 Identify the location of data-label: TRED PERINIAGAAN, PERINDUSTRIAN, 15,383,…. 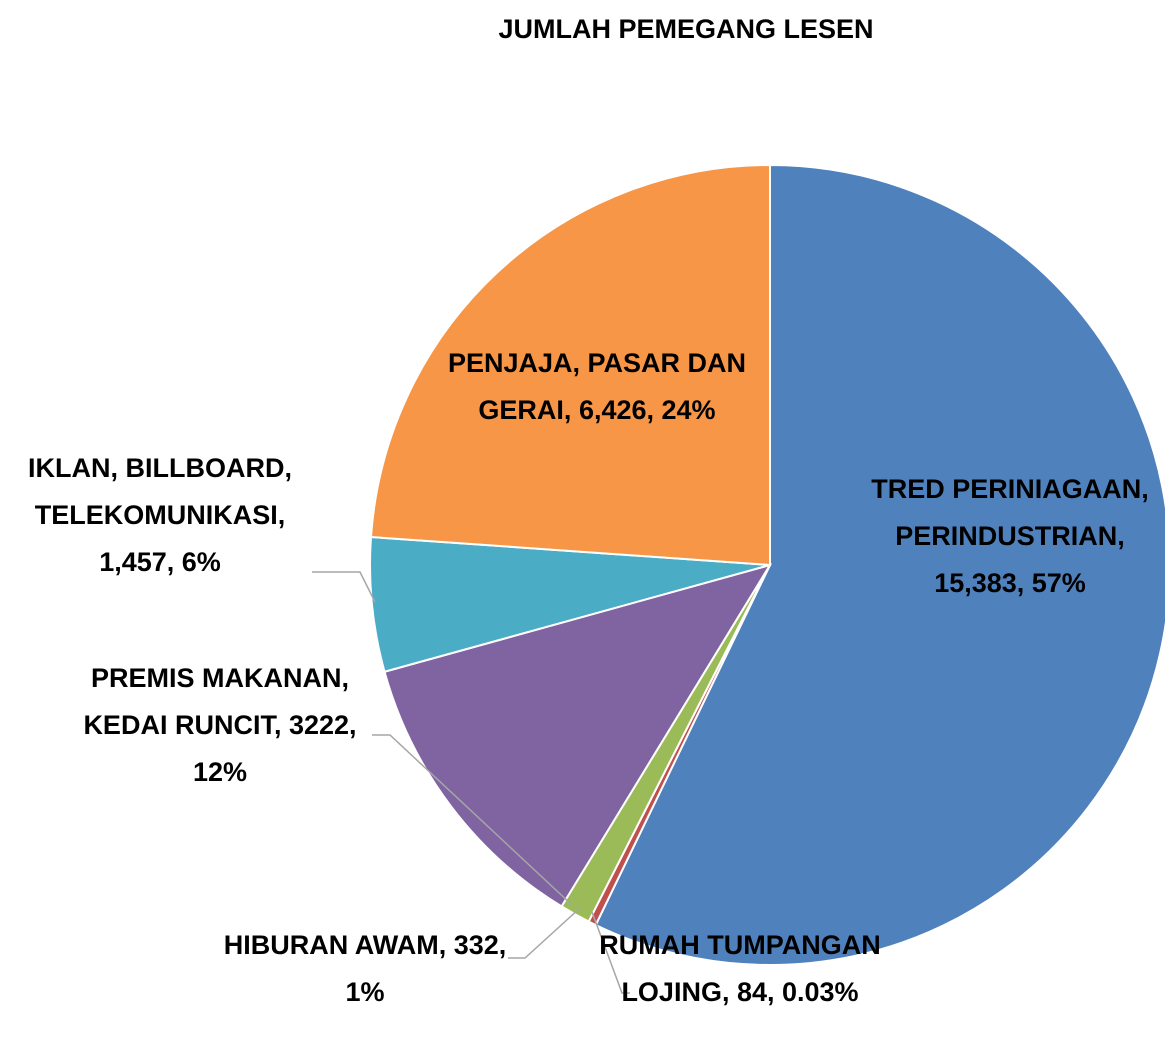
(1010, 536).